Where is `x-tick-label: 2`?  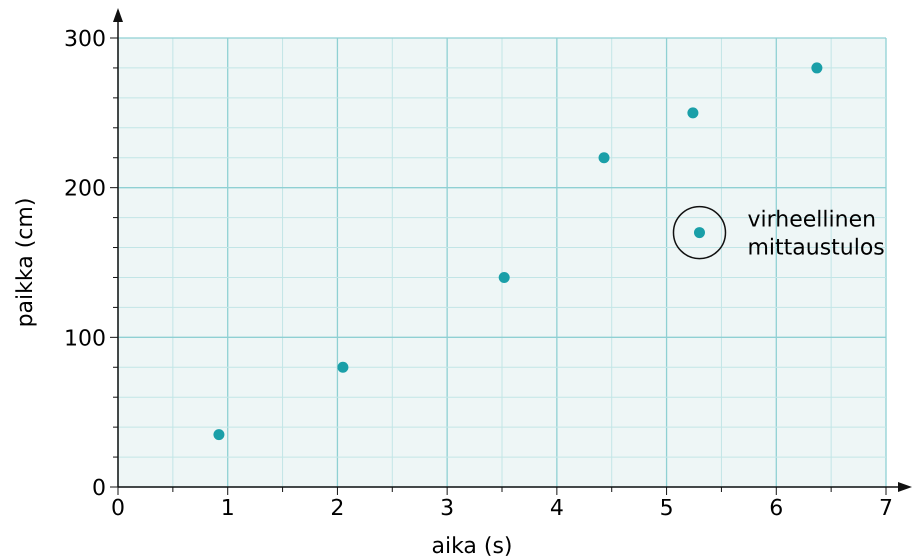
x-tick-label: 2 is located at coordinates (337, 508).